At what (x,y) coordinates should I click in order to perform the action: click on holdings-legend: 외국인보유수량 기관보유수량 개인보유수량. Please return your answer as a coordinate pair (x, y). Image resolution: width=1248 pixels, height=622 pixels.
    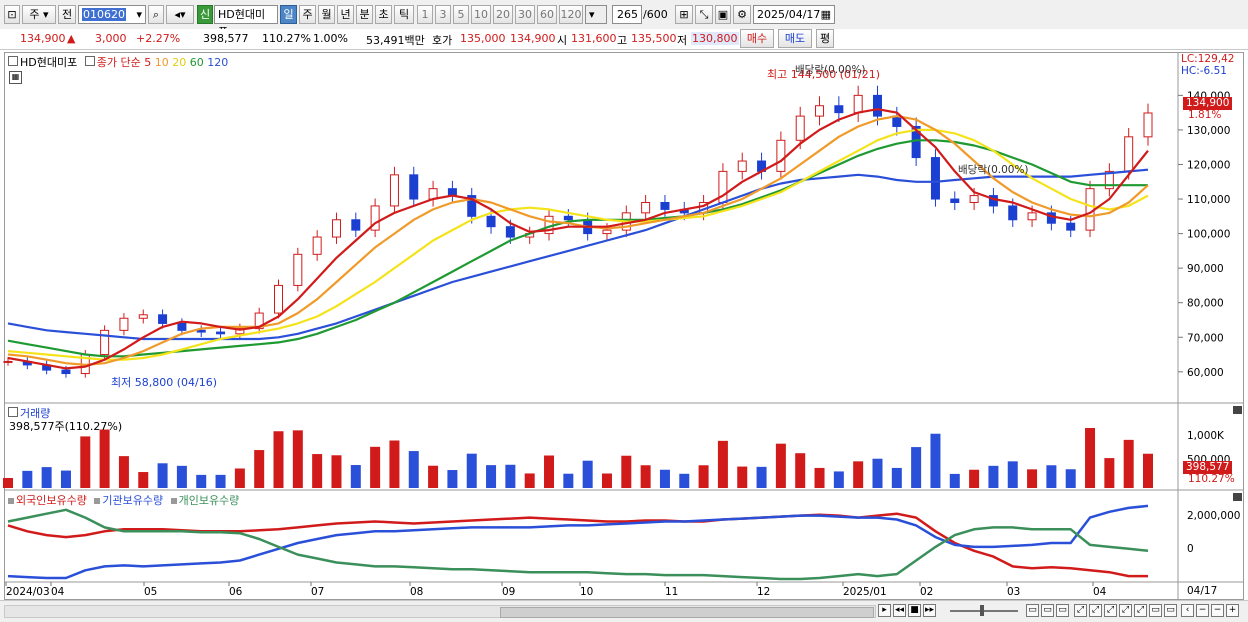
    Looking at the image, I should click on (123, 500).